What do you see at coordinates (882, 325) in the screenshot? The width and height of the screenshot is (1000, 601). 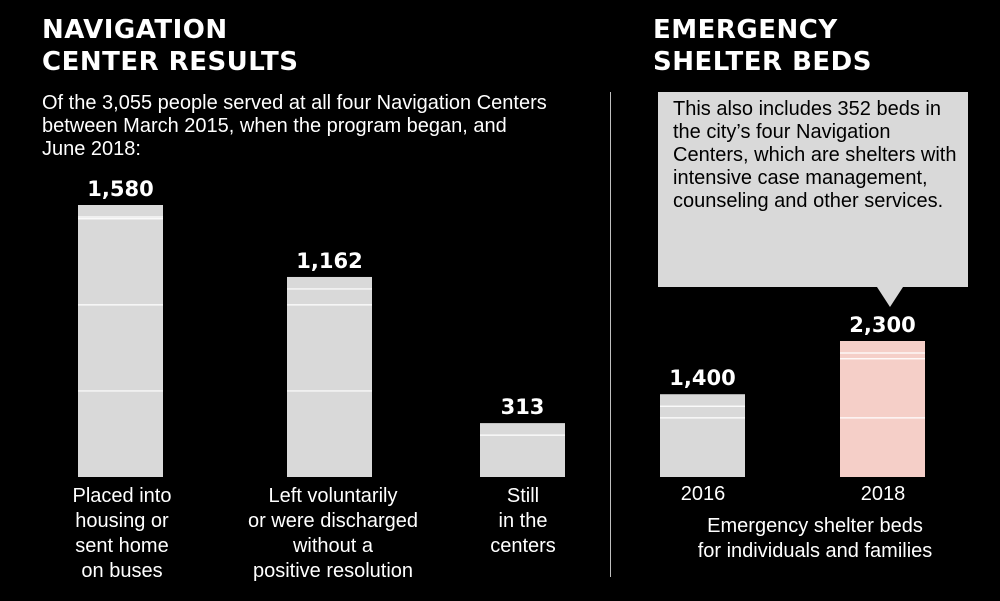 I see `value-label: 2,300` at bounding box center [882, 325].